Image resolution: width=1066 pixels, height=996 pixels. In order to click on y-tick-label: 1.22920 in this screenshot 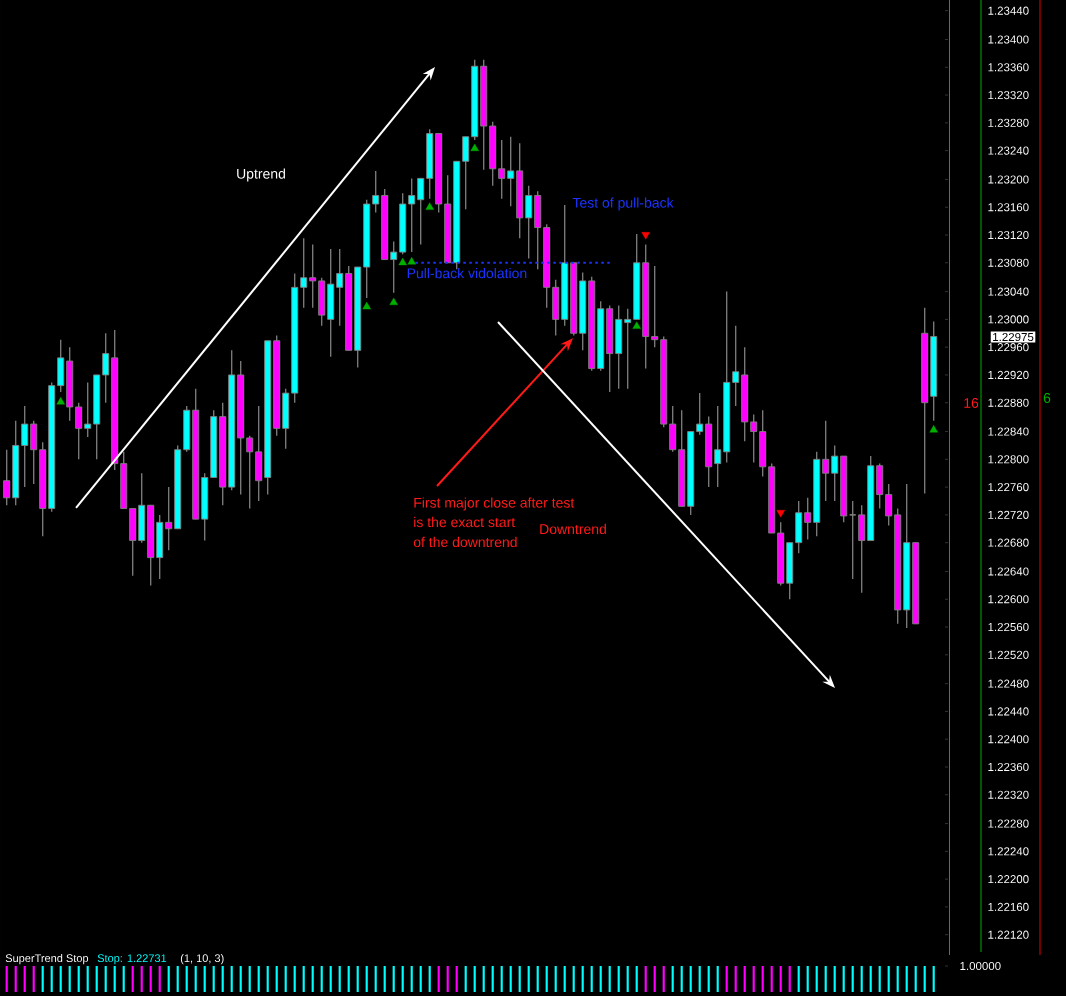, I will do `click(1008, 375)`.